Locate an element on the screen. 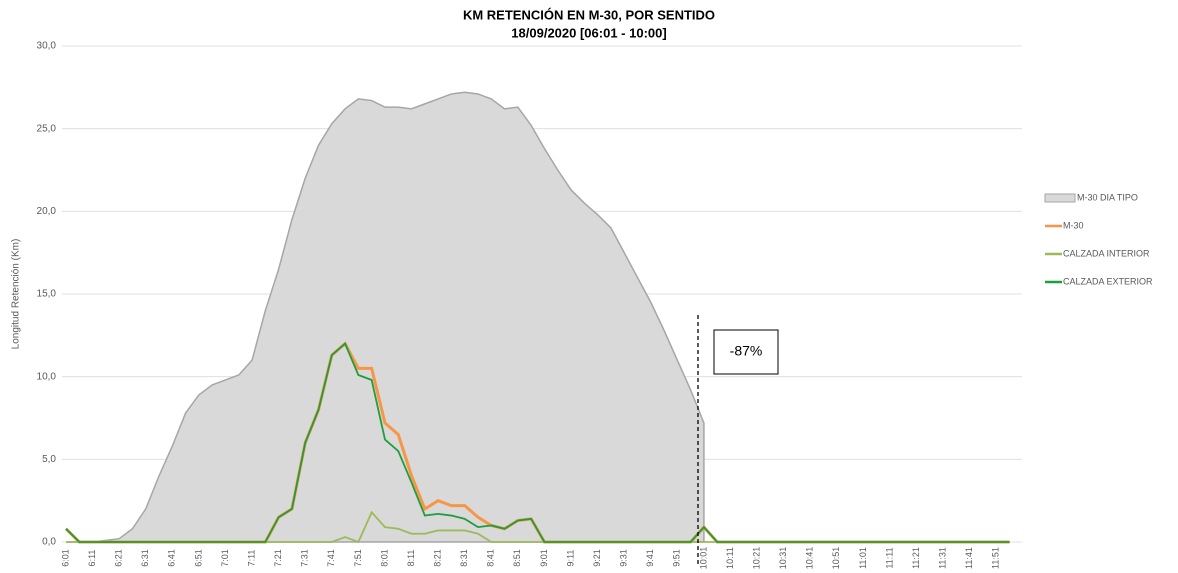 The height and width of the screenshot is (573, 1178). legend-label: M-30 is located at coordinates (1073, 225).